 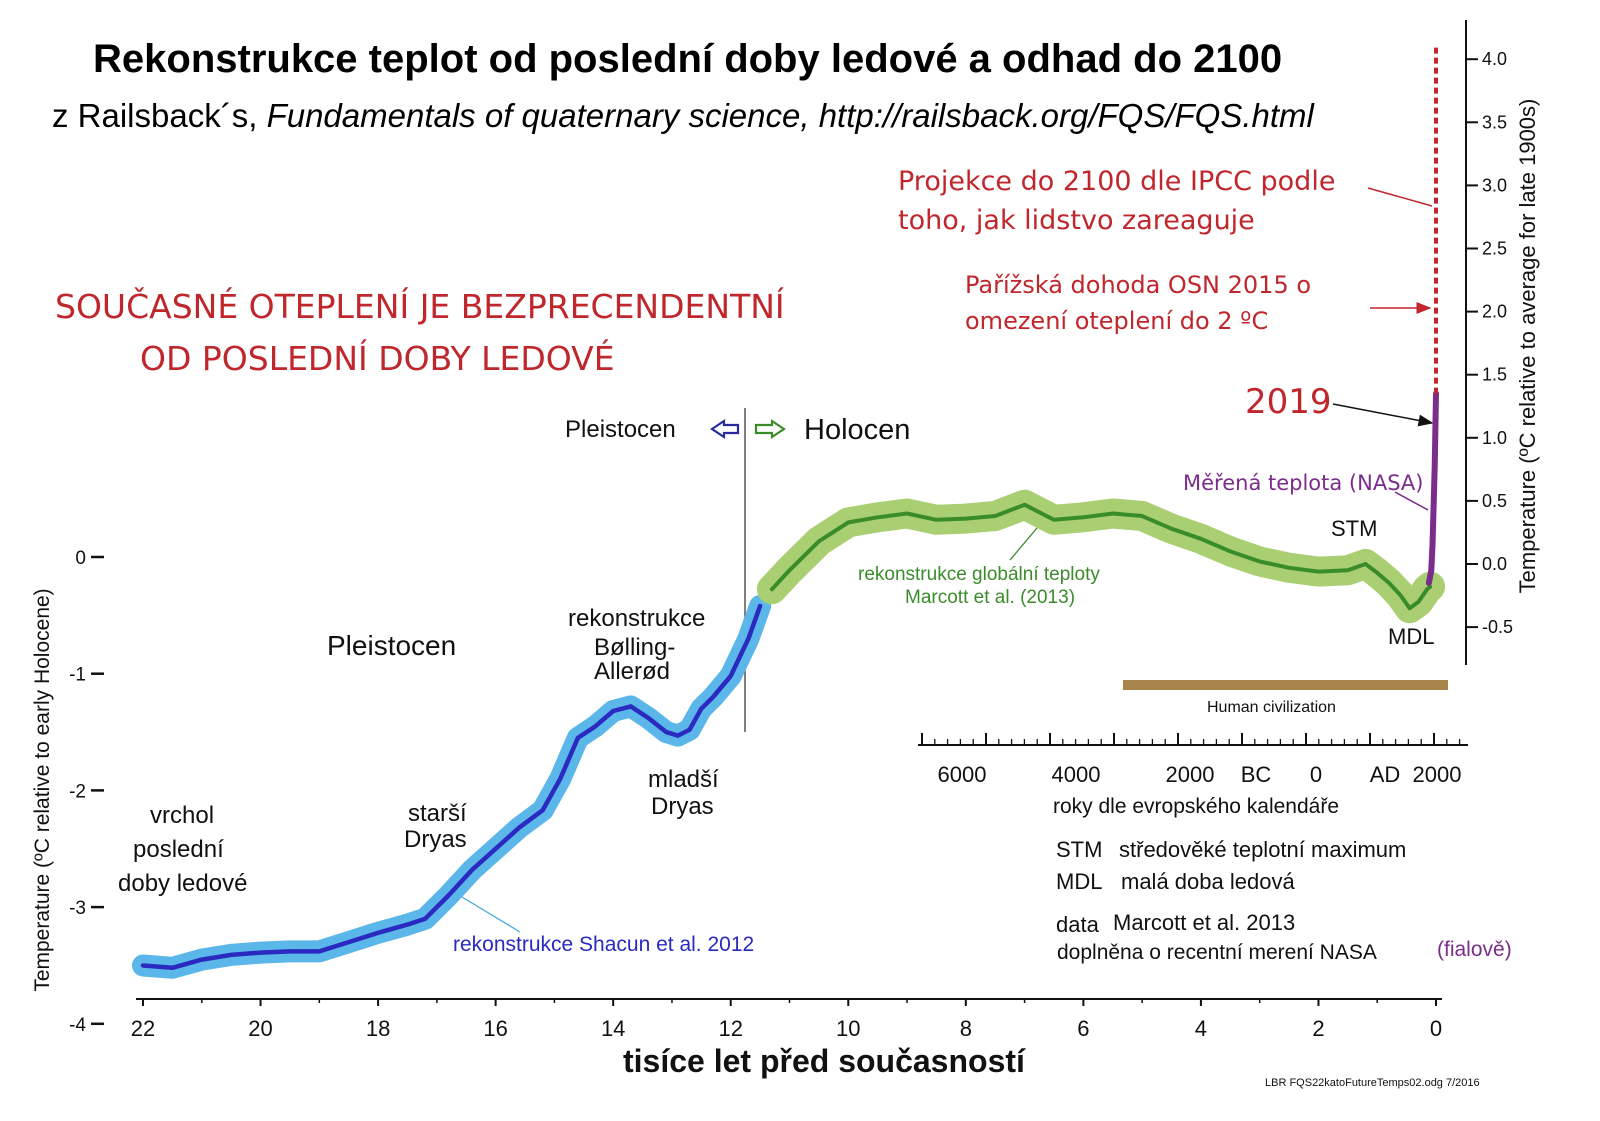 What do you see at coordinates (1494, 312) in the screenshot?
I see `right-tick-label: 2.0` at bounding box center [1494, 312].